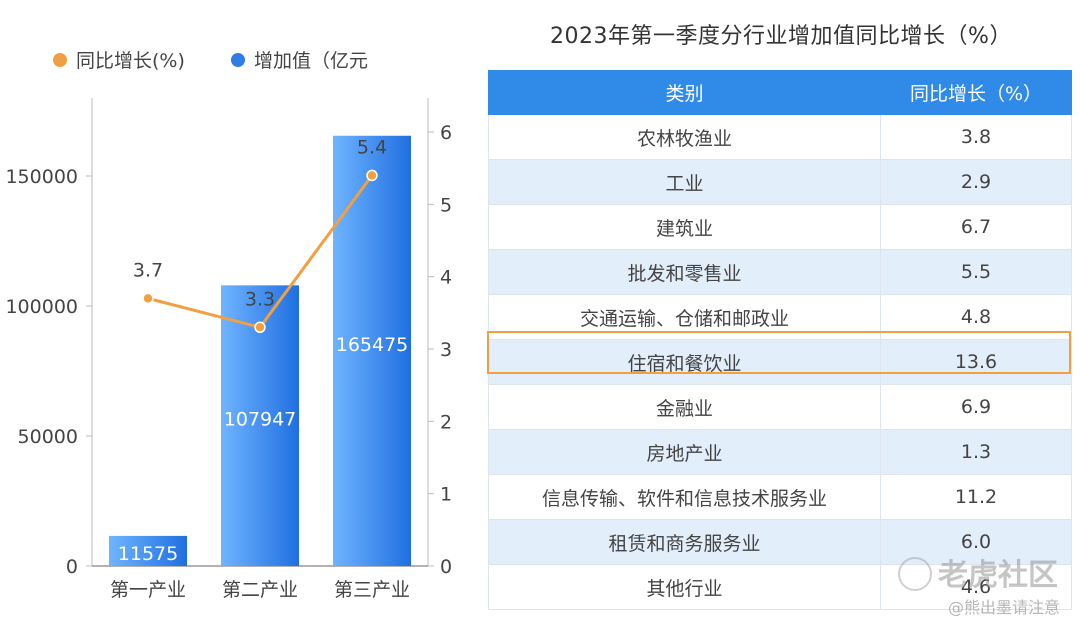  What do you see at coordinates (148, 270) in the screenshot?
I see `line-label-0: 3.7` at bounding box center [148, 270].